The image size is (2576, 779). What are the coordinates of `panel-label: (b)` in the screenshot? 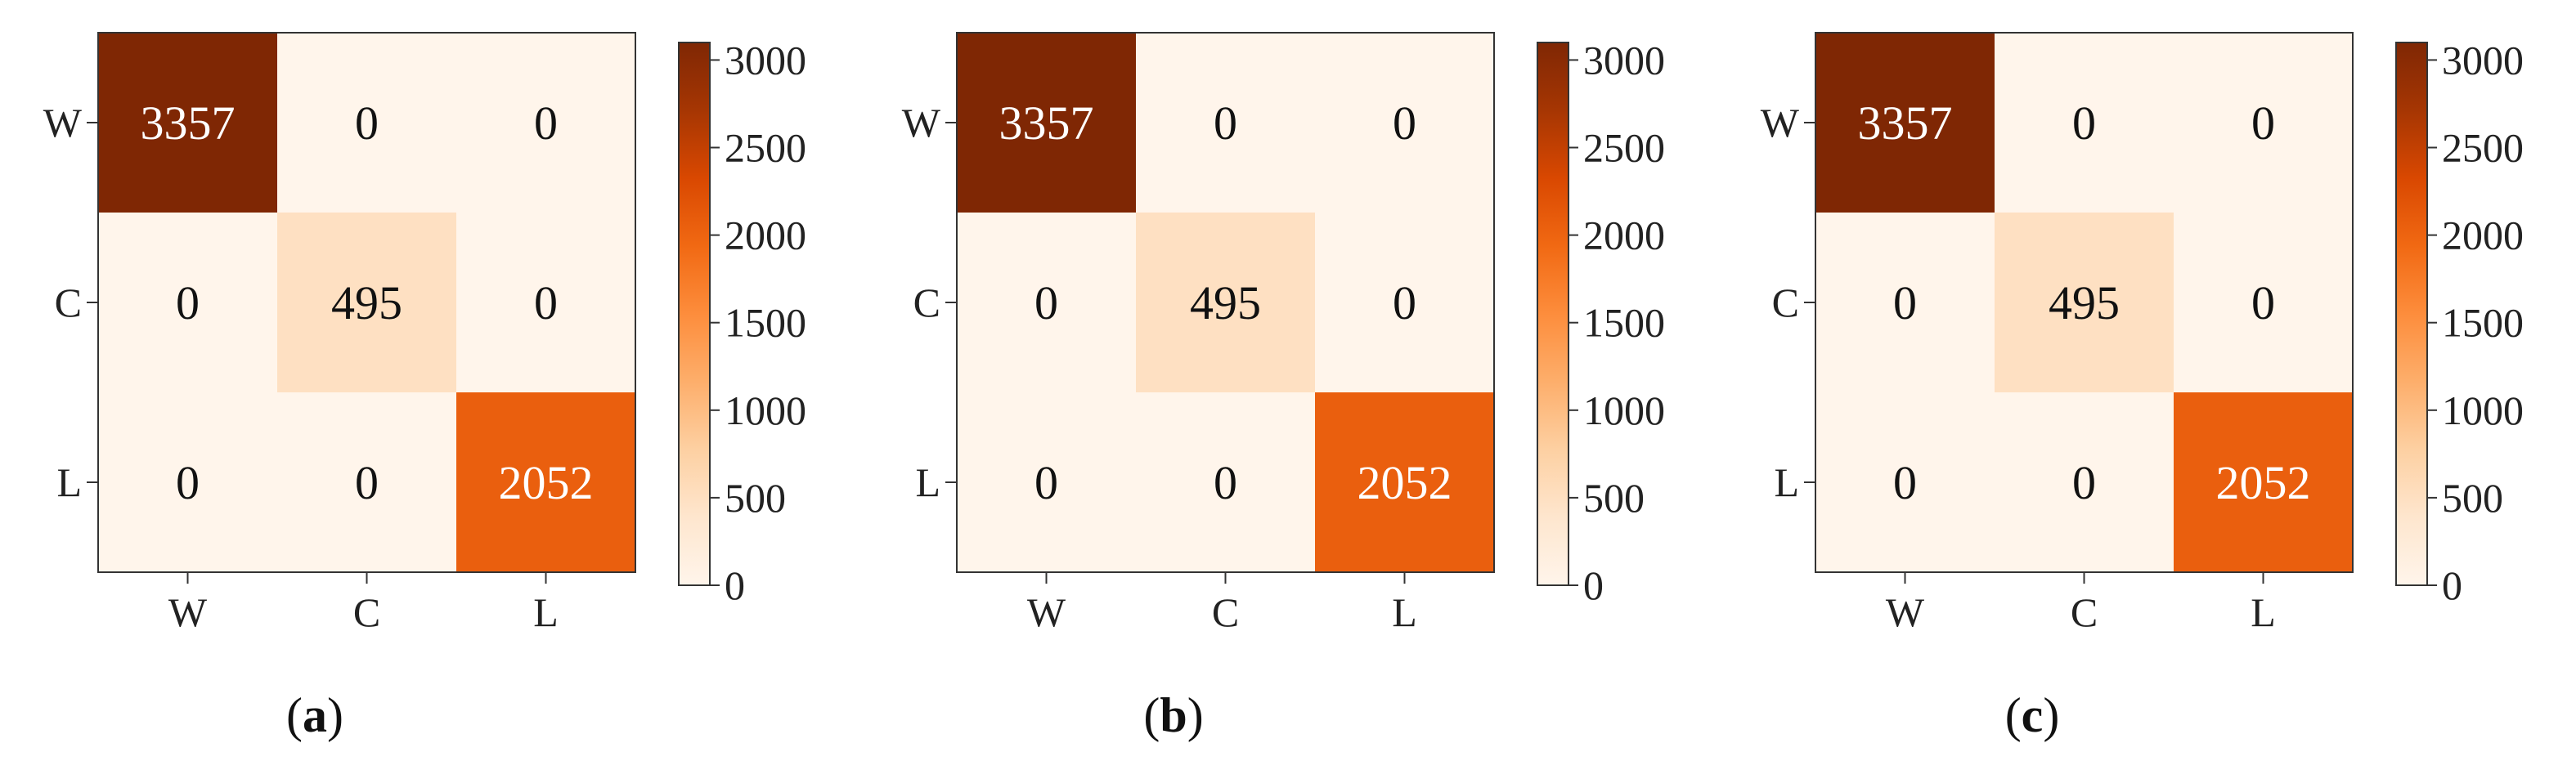 It's located at (1173, 715).